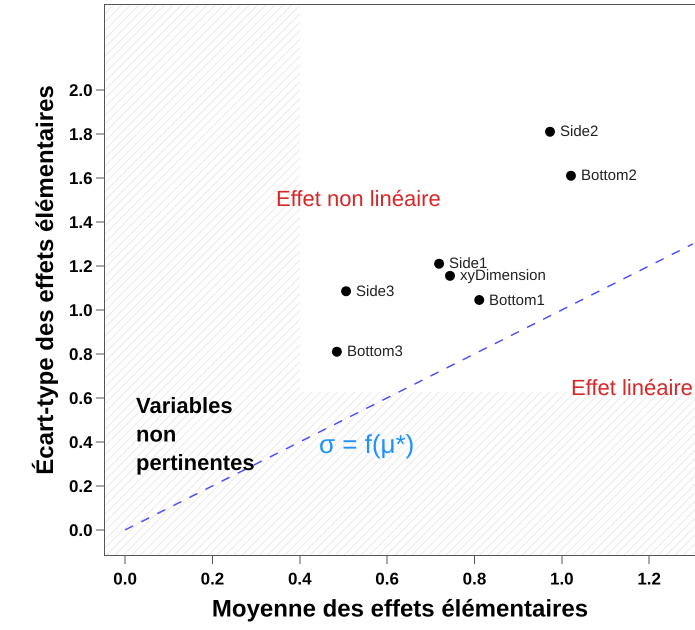  What do you see at coordinates (45, 280) in the screenshot?
I see `y-axis-title: Écart-type des effets élémentaires` at bounding box center [45, 280].